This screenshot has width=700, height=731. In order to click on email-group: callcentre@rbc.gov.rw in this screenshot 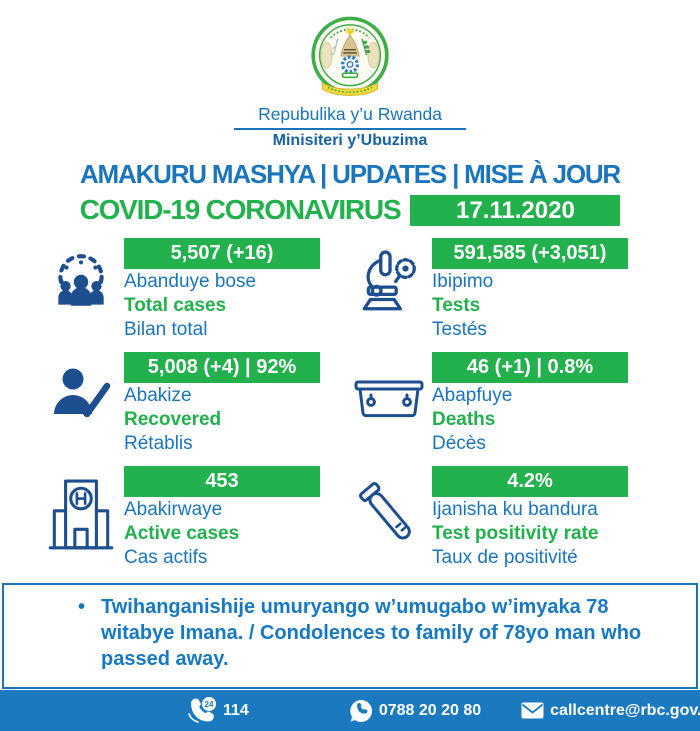, I will do `click(610, 711)`.